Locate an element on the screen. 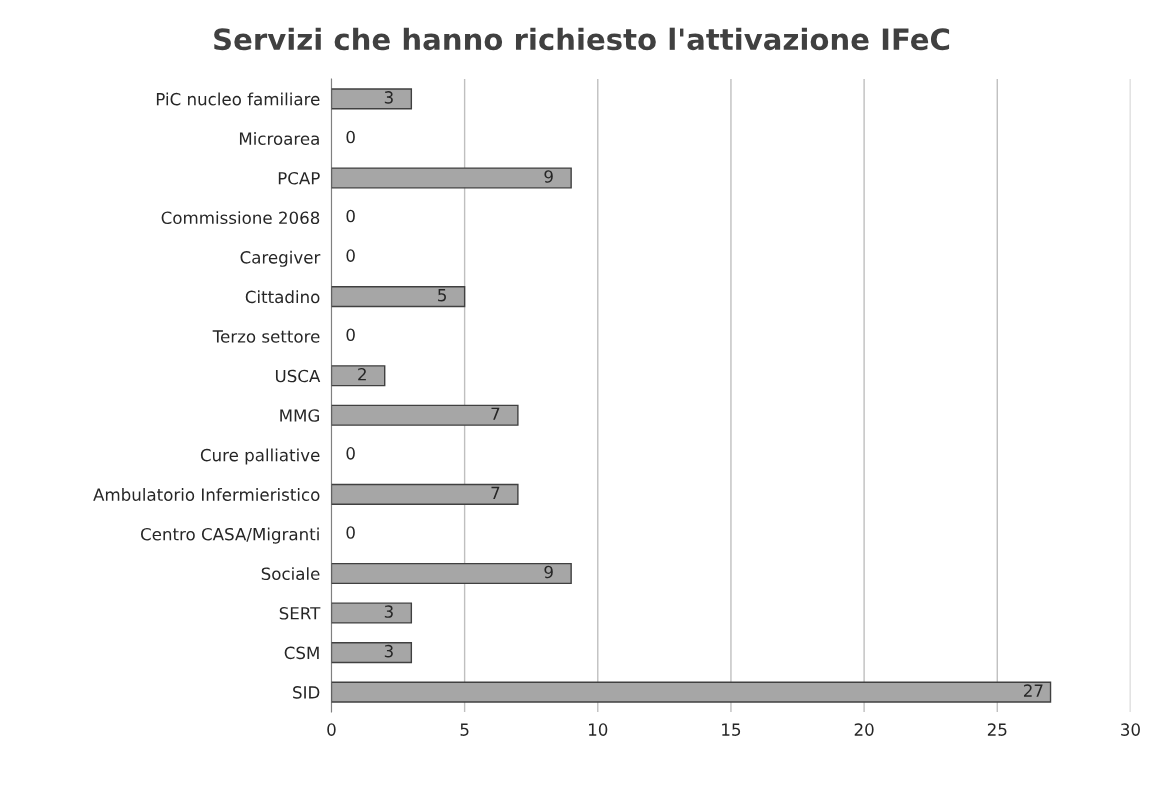 This screenshot has height=791, width=1163. y-tick-label: Caregiver is located at coordinates (280, 258).